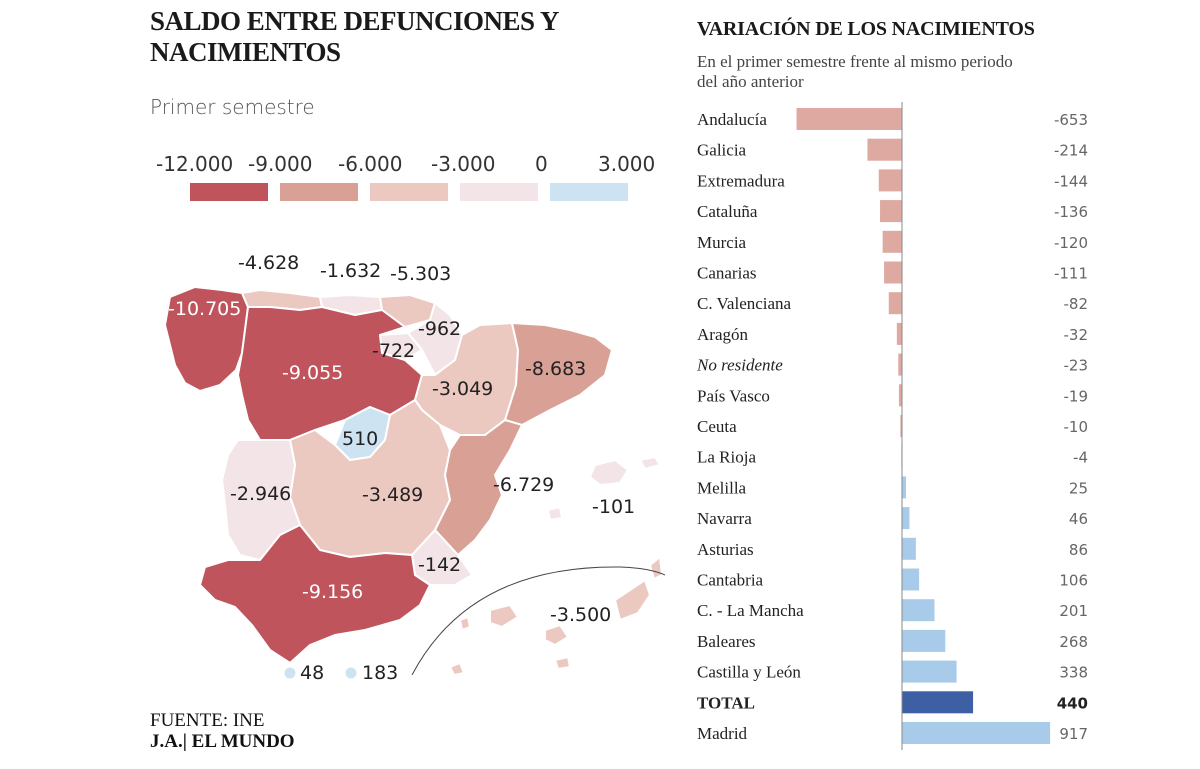 The width and height of the screenshot is (1200, 769). What do you see at coordinates (232, 107) in the screenshot?
I see `map-subtitle: Primer semestre` at bounding box center [232, 107].